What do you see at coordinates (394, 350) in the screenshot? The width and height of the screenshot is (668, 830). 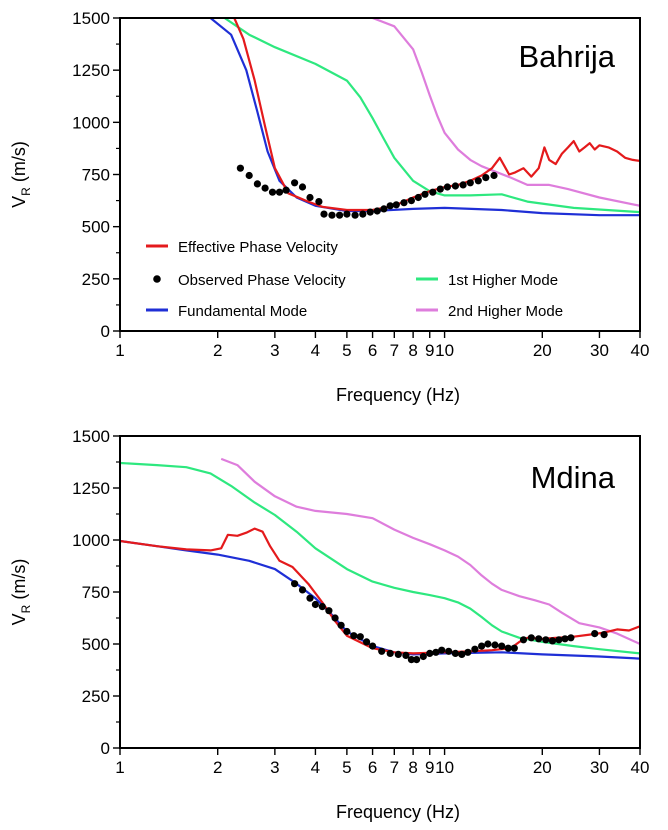 I see `x-tick-label: 7` at bounding box center [394, 350].